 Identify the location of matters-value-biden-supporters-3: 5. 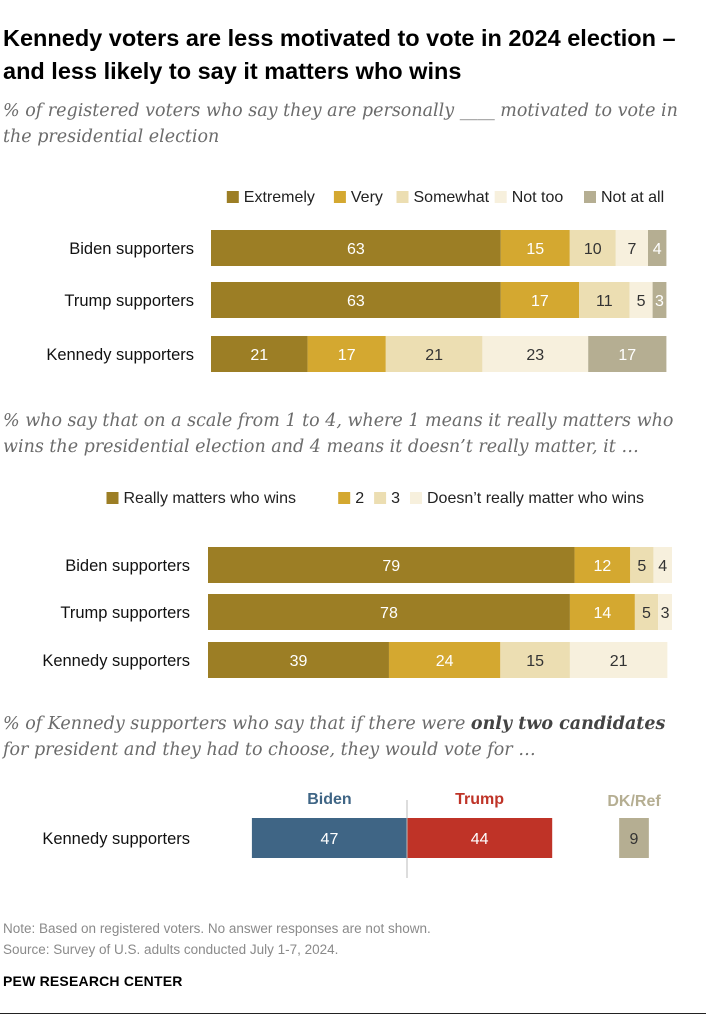
(641, 566).